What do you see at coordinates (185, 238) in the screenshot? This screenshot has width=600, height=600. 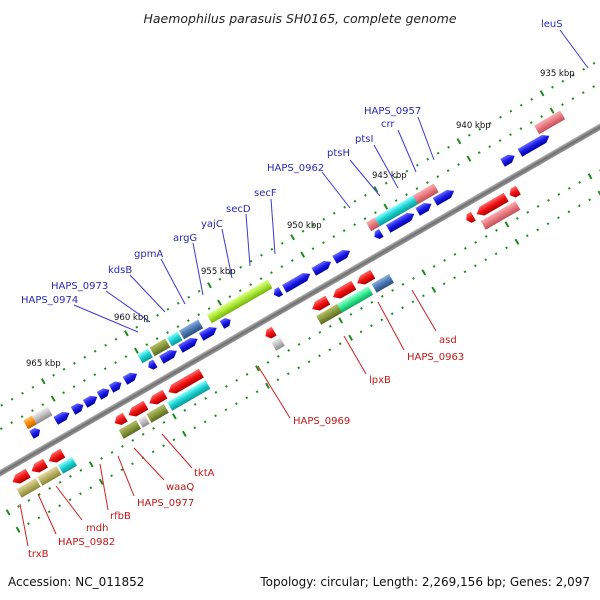 I see `gene-label-argG: argG` at bounding box center [185, 238].